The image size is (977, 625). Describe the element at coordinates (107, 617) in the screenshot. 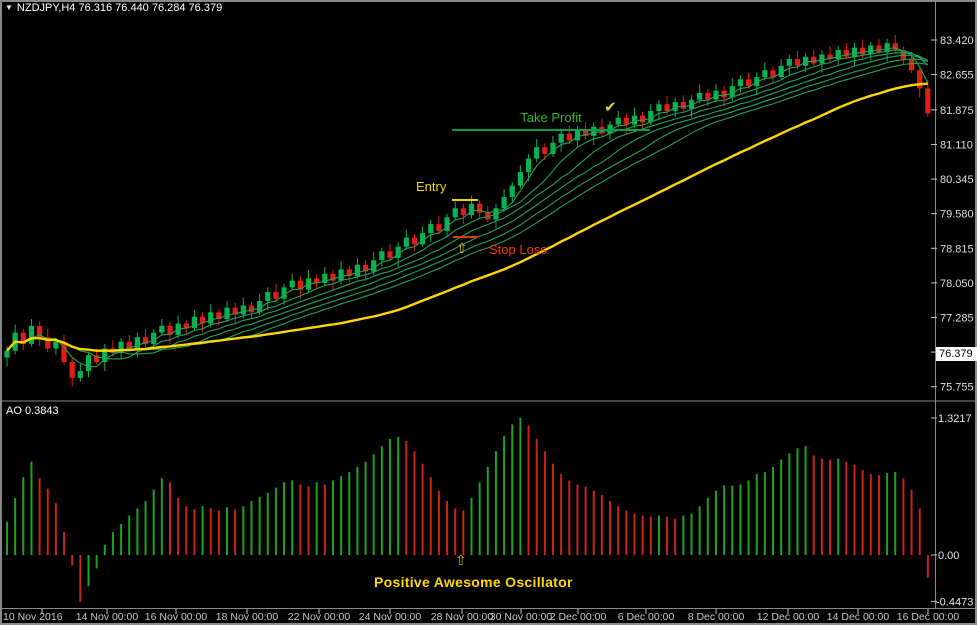

I see `time-tick-label: 14 Nov 00:00` at that location.